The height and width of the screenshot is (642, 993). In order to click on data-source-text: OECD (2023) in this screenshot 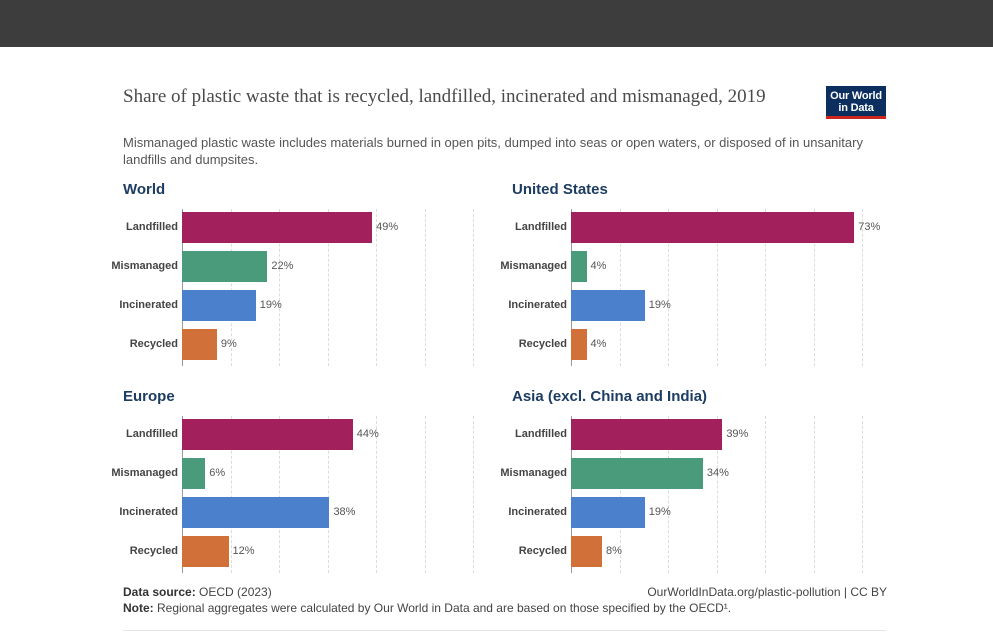, I will do `click(233, 592)`.